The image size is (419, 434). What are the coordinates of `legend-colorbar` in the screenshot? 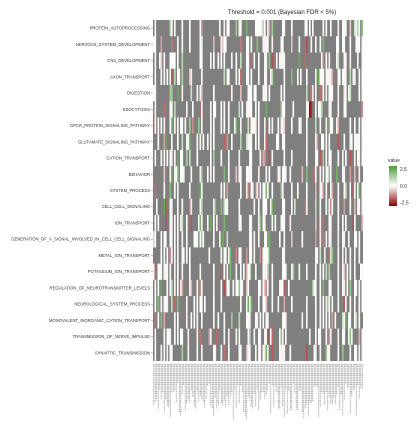 It's located at (393, 186).